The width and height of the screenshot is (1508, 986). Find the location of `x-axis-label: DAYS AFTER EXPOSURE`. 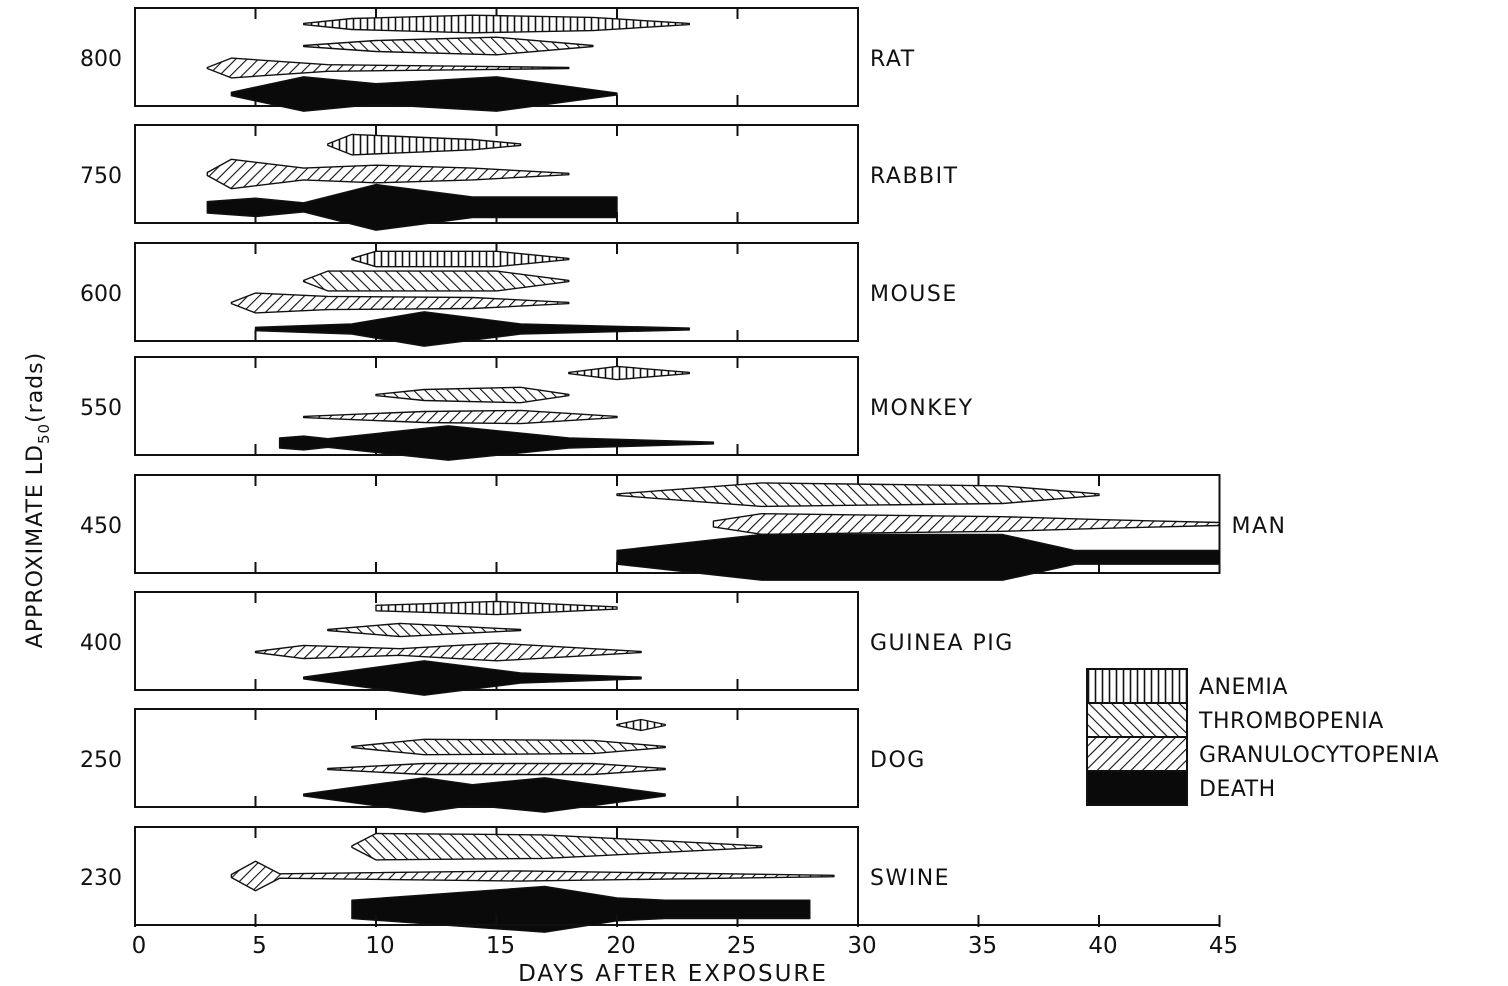

x-axis-label: DAYS AFTER EXPOSURE is located at coordinates (673, 973).